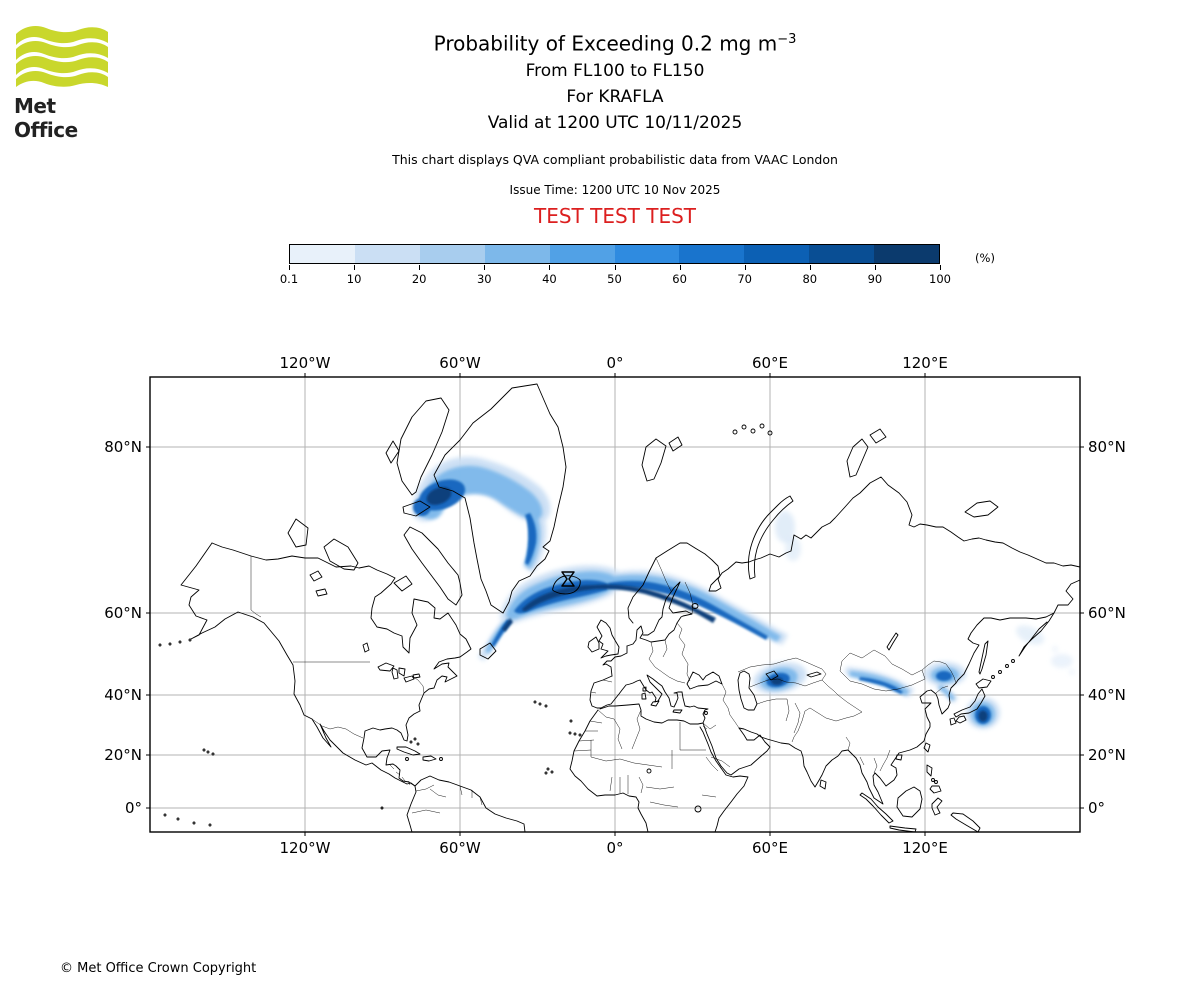 This screenshot has width=1200, height=1000. What do you see at coordinates (289, 279) in the screenshot?
I see `colorbar-tick-label: 0.1` at bounding box center [289, 279].